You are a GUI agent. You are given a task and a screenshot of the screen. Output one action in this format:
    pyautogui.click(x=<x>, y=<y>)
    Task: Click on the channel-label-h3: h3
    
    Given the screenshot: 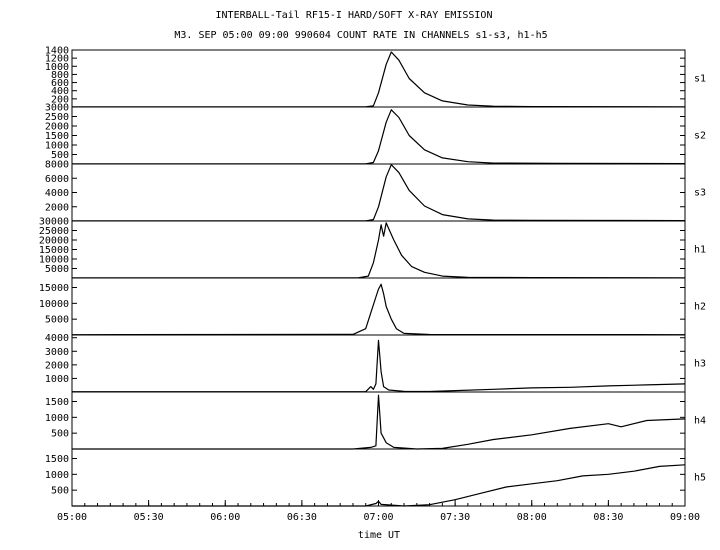 What is the action you would take?
    pyautogui.click(x=700, y=364)
    